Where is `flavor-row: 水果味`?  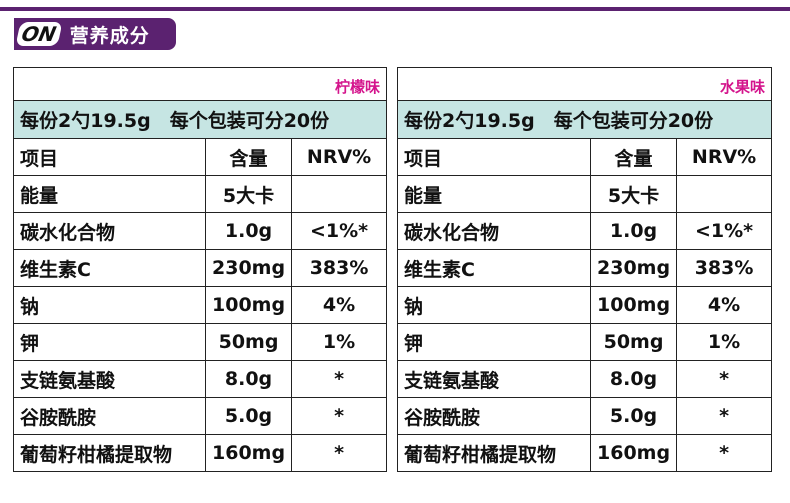
flavor-row: 水果味 is located at coordinates (584, 84).